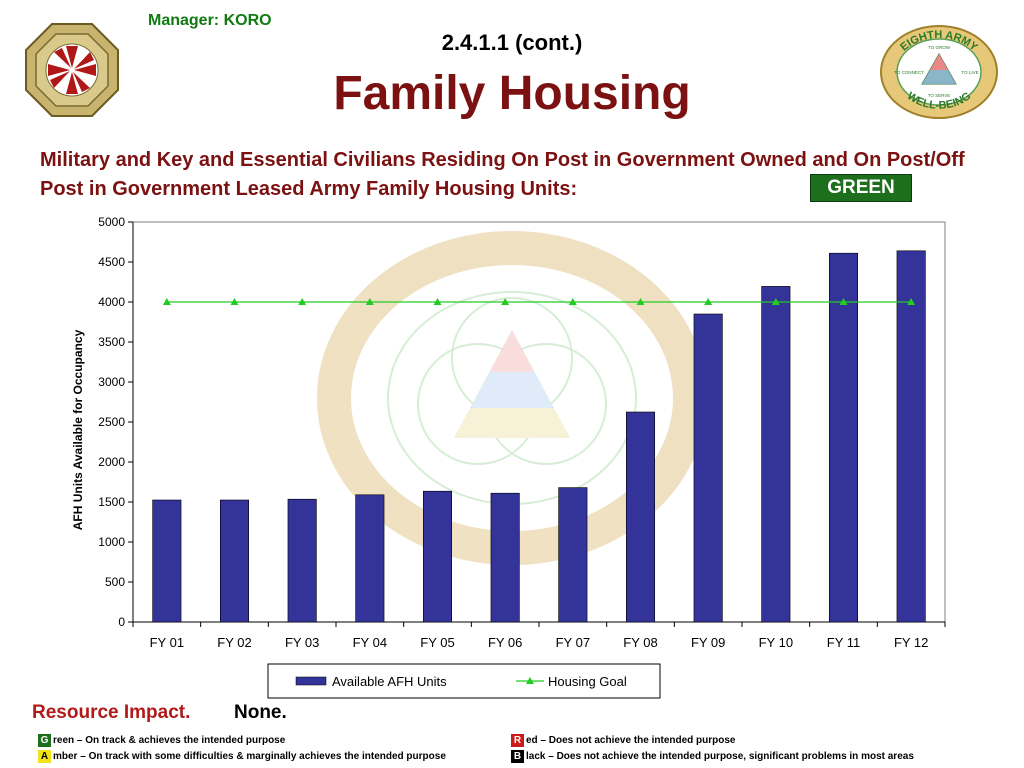 The height and width of the screenshot is (768, 1024). Describe the element at coordinates (311, 681) in the screenshot. I see `legend-swatch-bar` at that location.